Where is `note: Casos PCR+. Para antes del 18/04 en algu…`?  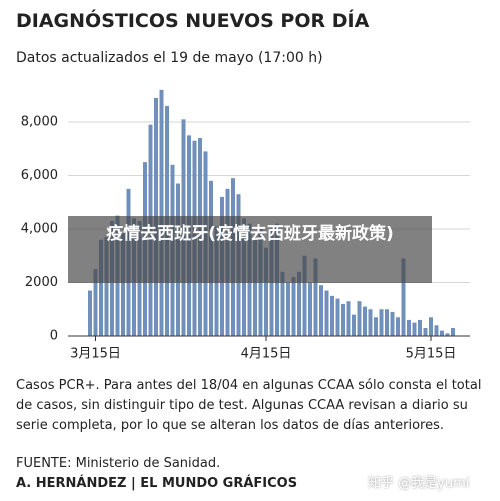
note: Casos PCR+. Para antes del 18/04 en algu… is located at coordinates (249, 405).